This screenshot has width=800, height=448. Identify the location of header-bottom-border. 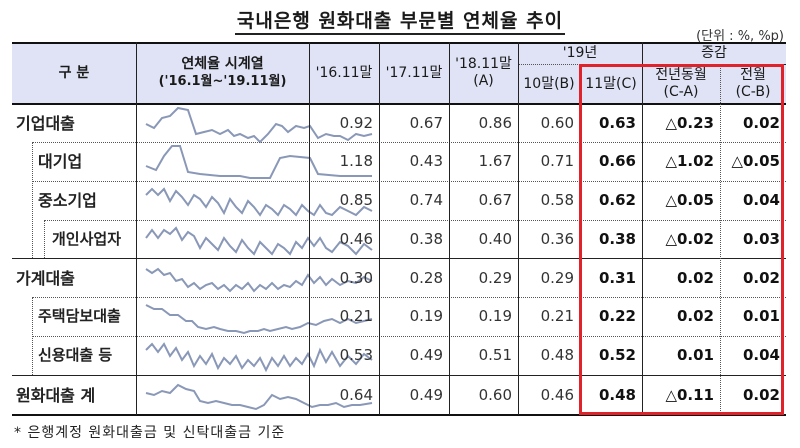
(399, 104).